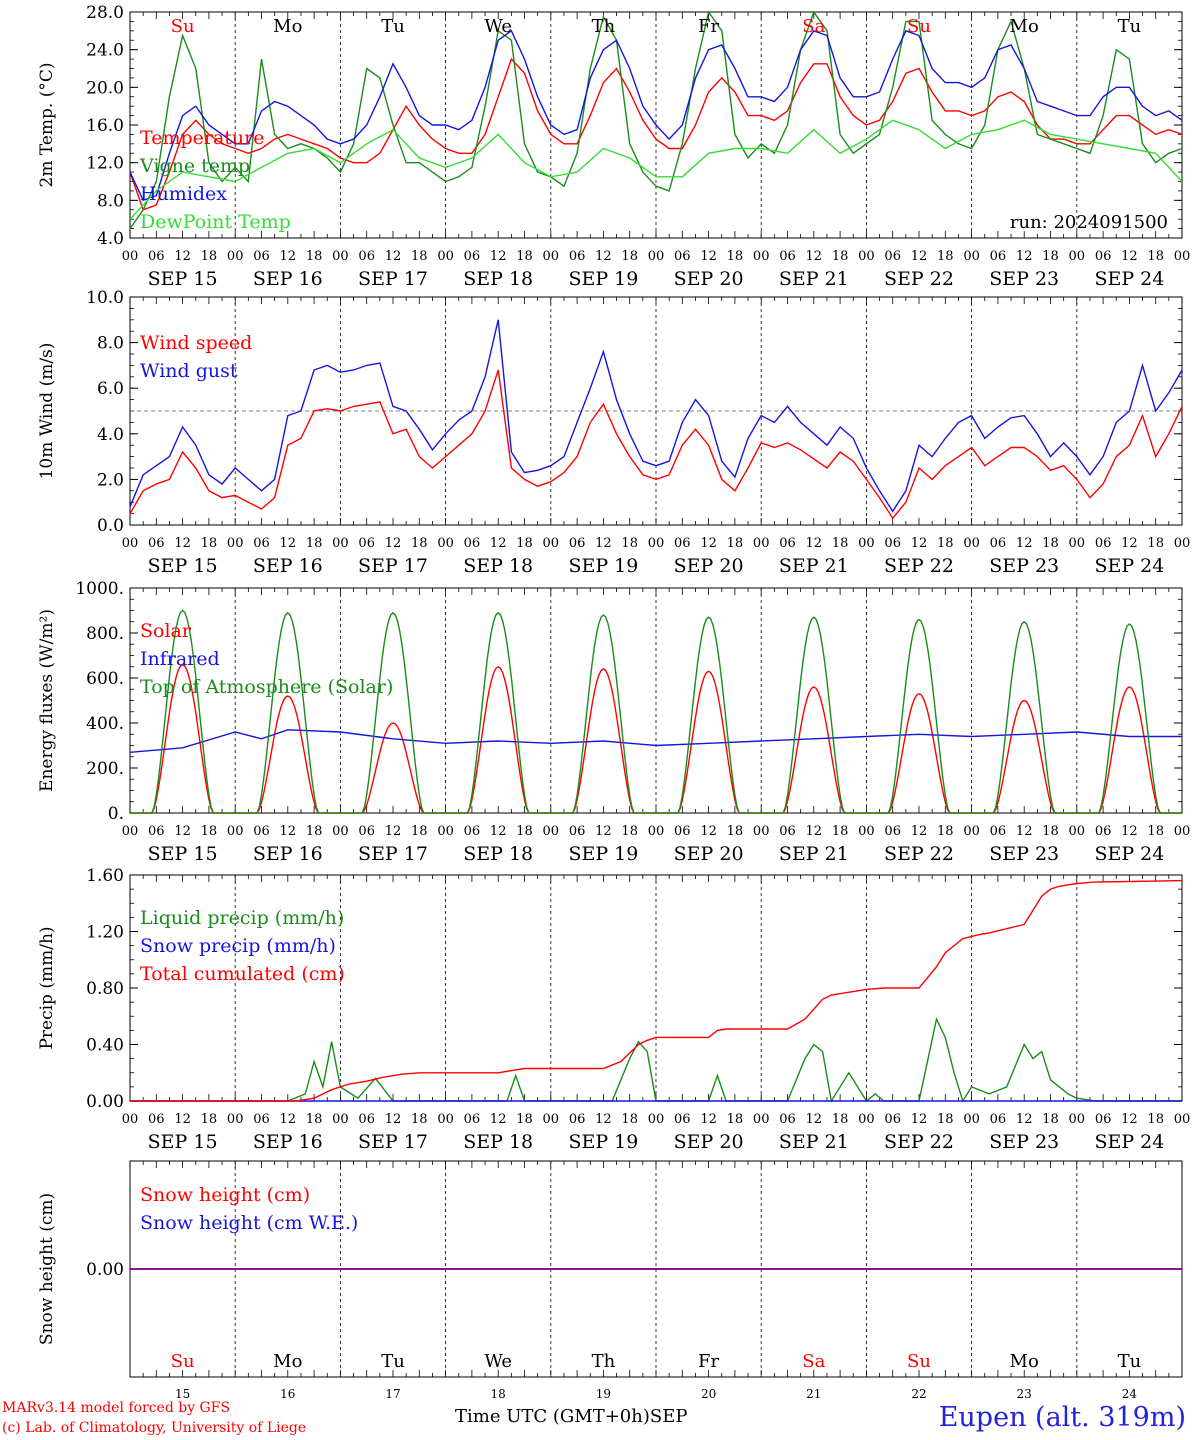  What do you see at coordinates (105, 13) in the screenshot?
I see `y-tick-label: 28.0` at bounding box center [105, 13].